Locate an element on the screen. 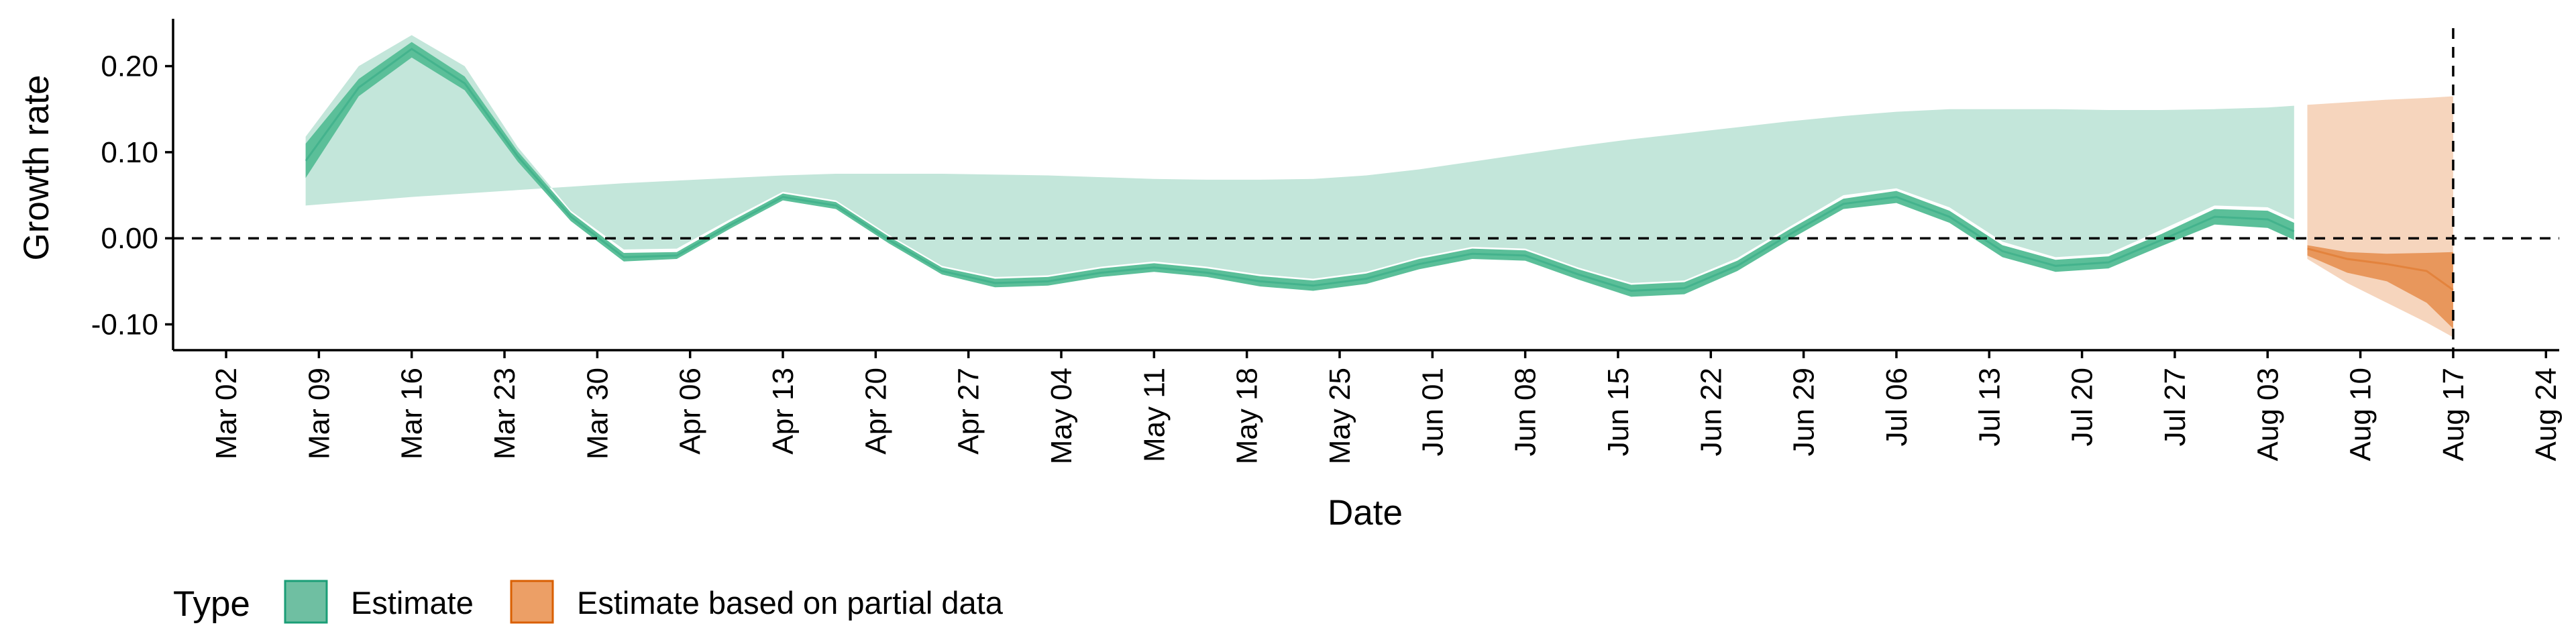  y-tick-label: 0.10 is located at coordinates (129, 152).